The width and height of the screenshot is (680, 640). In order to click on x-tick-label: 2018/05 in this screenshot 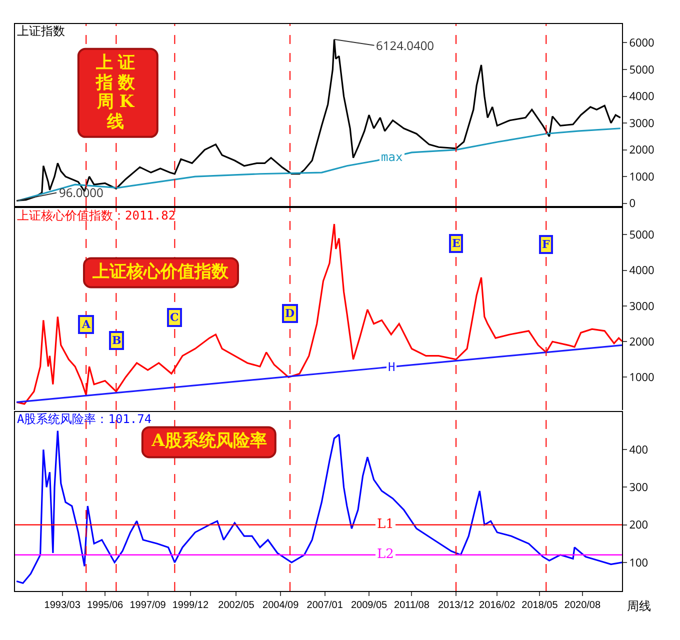, I will do `click(540, 605)`.